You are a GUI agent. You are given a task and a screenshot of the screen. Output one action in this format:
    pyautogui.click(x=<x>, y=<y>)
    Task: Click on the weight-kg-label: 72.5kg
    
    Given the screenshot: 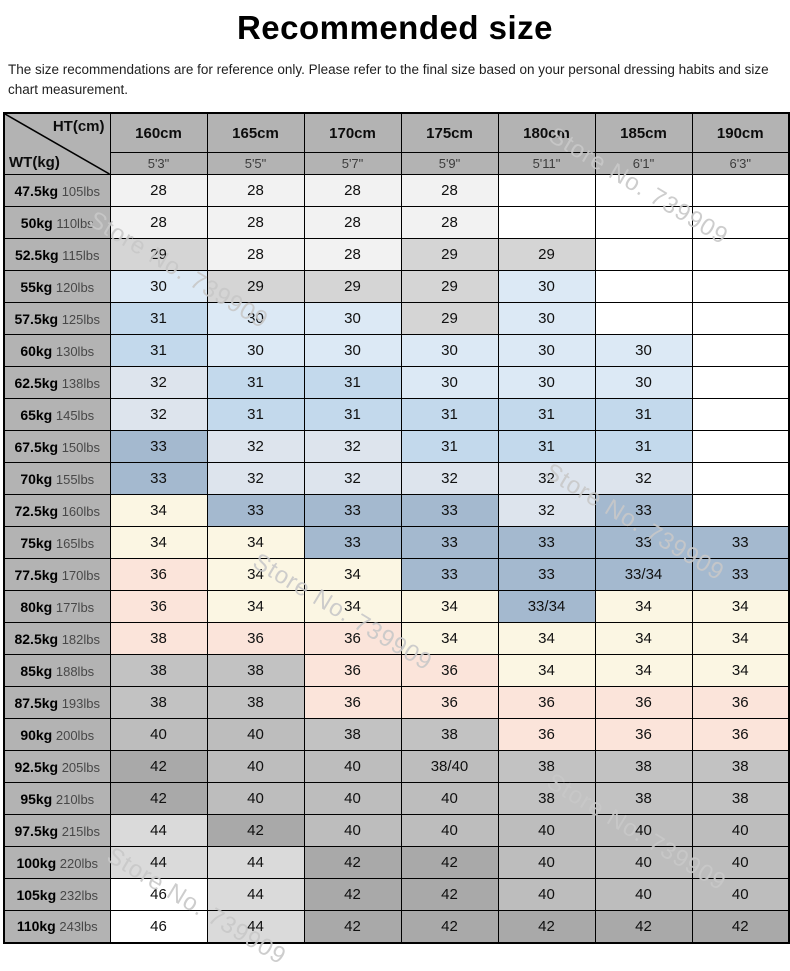 What is the action you would take?
    pyautogui.click(x=36, y=510)
    